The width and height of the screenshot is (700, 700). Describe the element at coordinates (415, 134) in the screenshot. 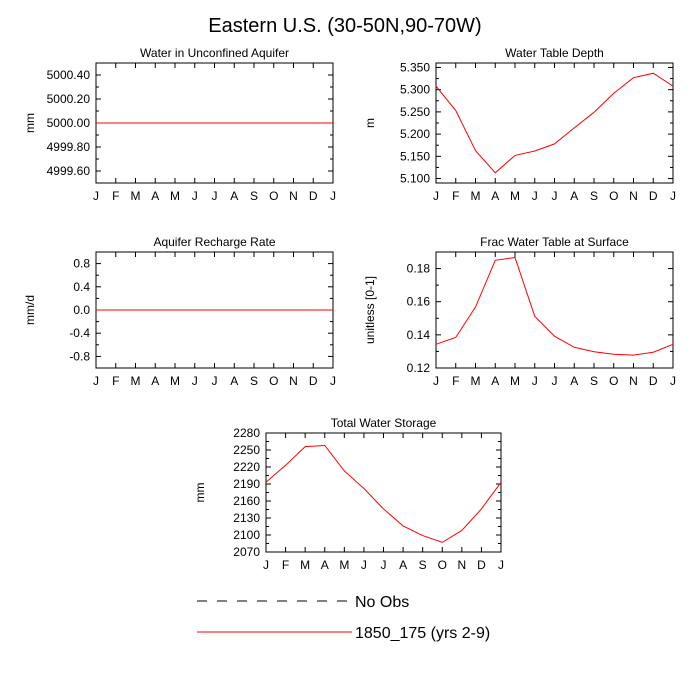

I see `y-tick-label: 5.200` at that location.